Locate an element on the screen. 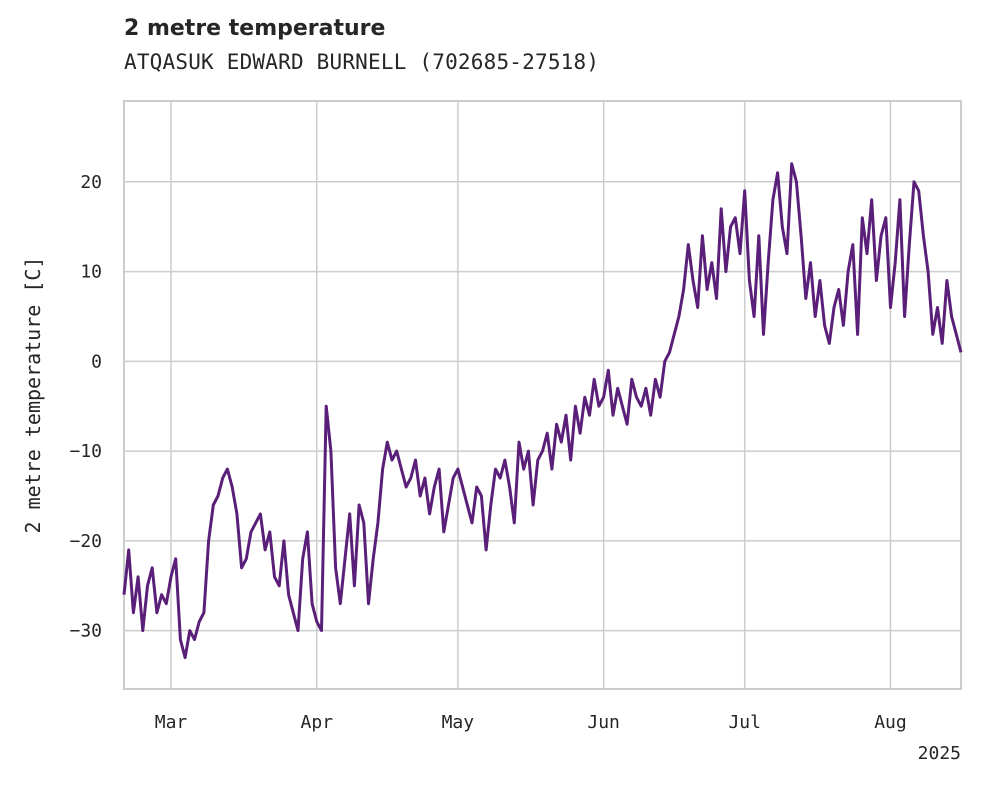 This screenshot has width=981, height=785. x-tick-label: Apr is located at coordinates (317, 722).